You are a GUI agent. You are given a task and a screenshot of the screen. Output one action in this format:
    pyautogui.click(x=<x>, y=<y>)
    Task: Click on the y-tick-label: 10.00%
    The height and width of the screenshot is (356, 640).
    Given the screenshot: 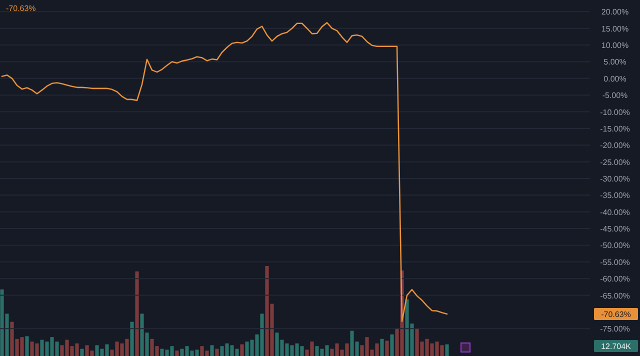 What is the action you would take?
    pyautogui.click(x=615, y=45)
    